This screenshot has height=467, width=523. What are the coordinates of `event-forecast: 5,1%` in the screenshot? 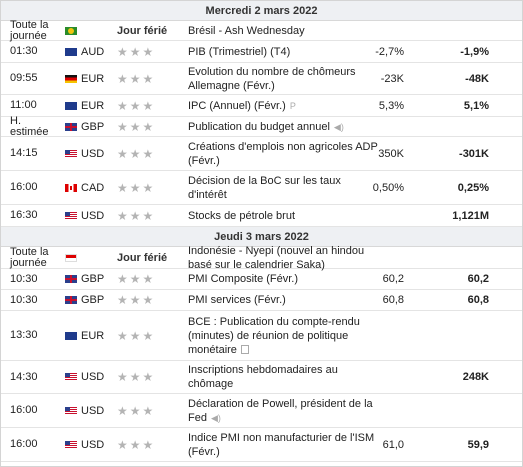 It's located at (476, 105).